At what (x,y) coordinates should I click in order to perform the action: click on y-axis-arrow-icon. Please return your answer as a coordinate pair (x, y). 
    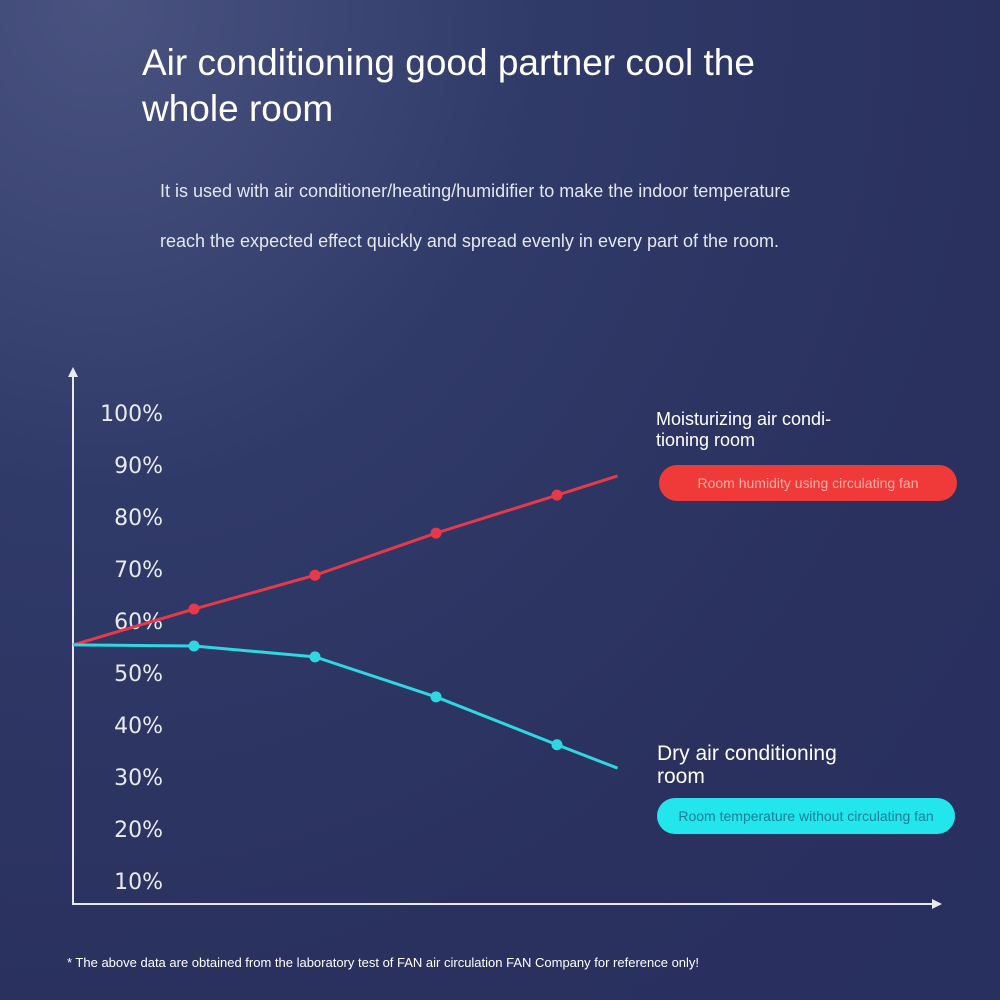
    Looking at the image, I should click on (73, 372).